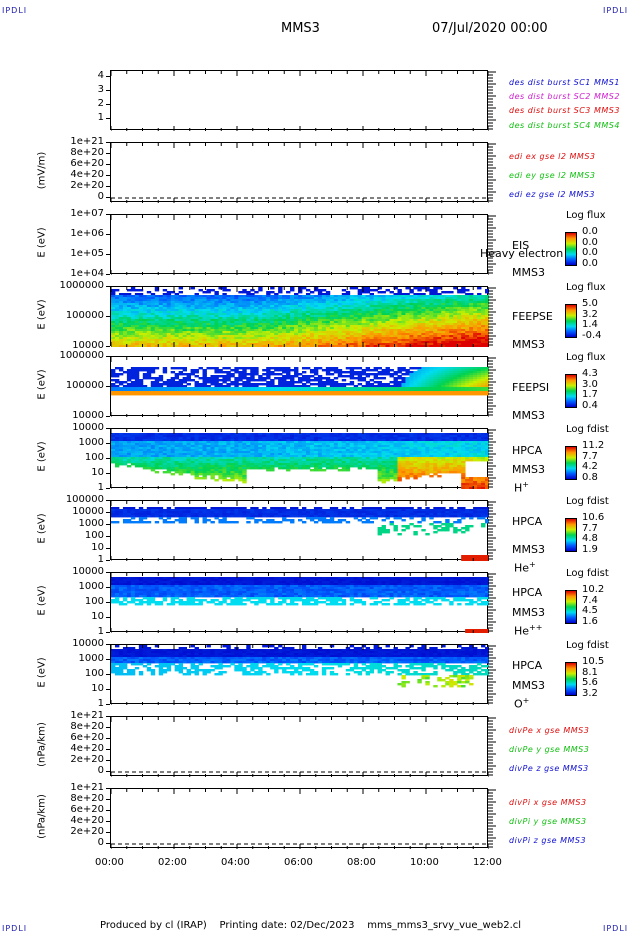 The image size is (630, 934). What do you see at coordinates (84, 315) in the screenshot?
I see `y-tick-label: 100000` at bounding box center [84, 315].